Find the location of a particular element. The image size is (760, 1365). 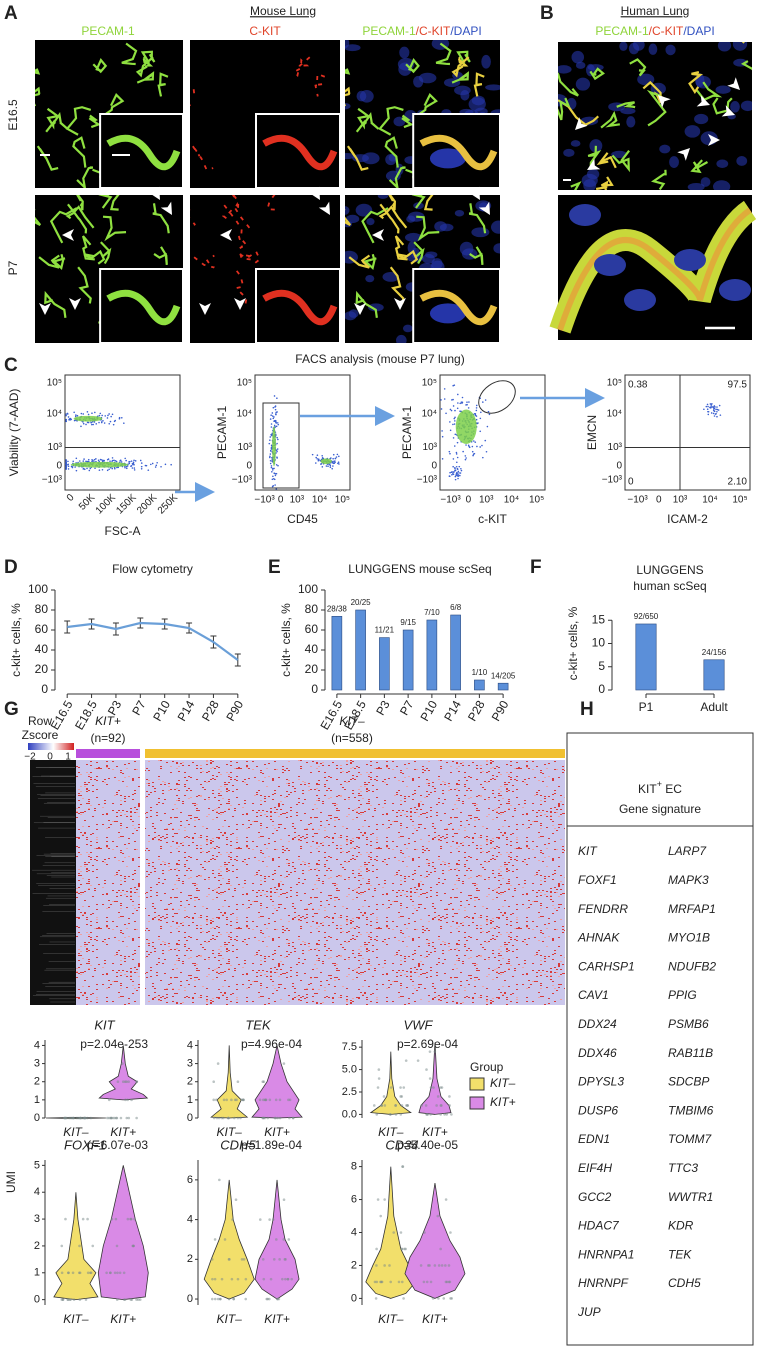

zscore-tick: −2 is located at coordinates (30, 757).